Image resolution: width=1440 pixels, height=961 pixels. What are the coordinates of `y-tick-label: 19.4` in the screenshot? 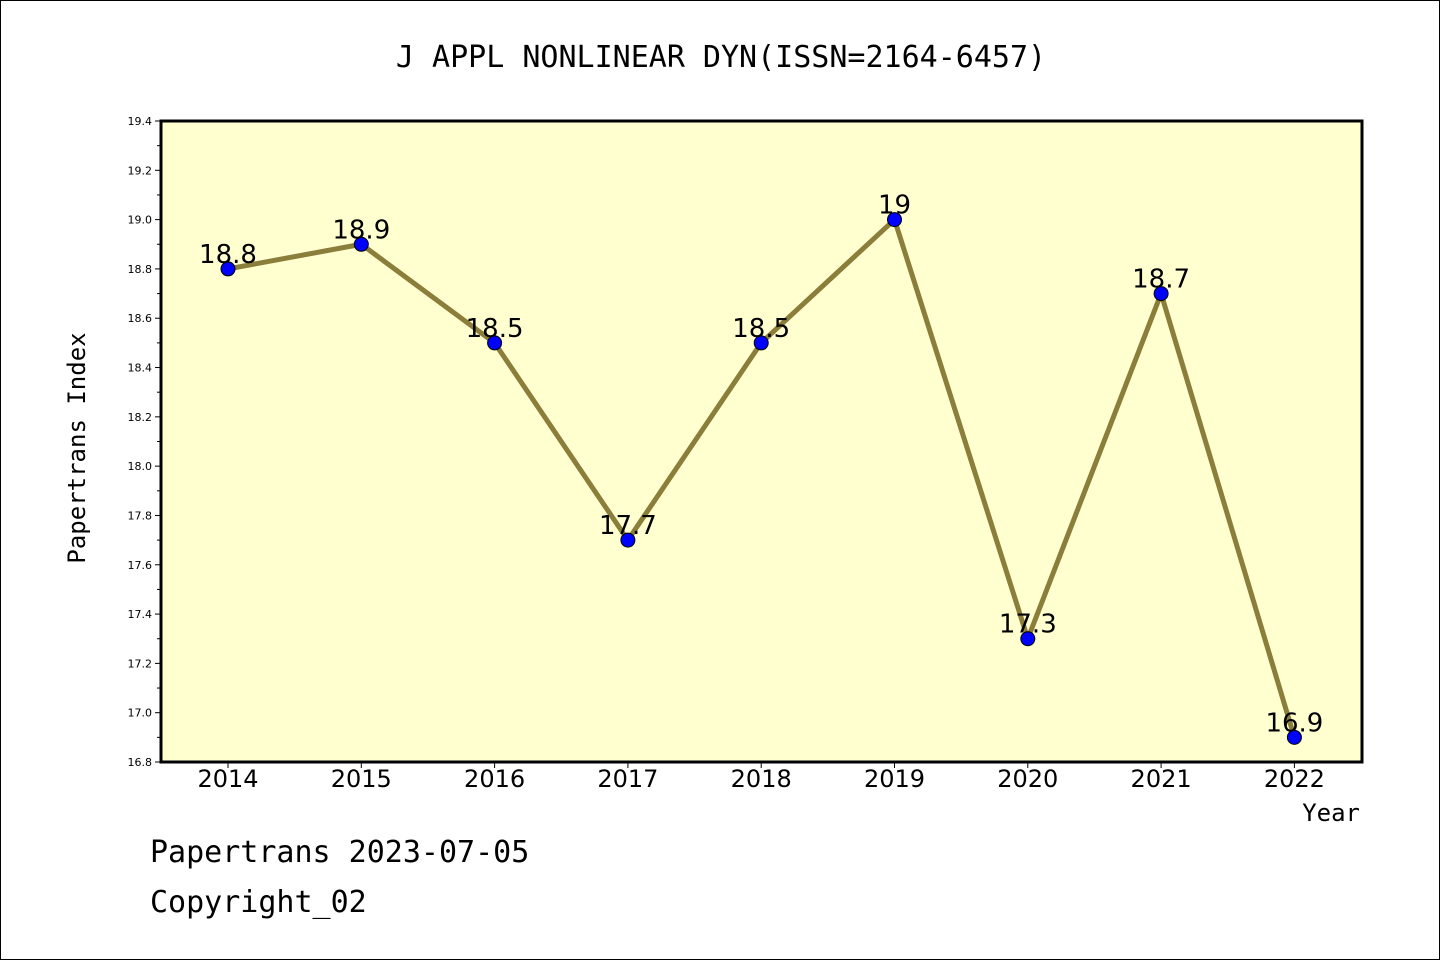 It's located at (140, 121).